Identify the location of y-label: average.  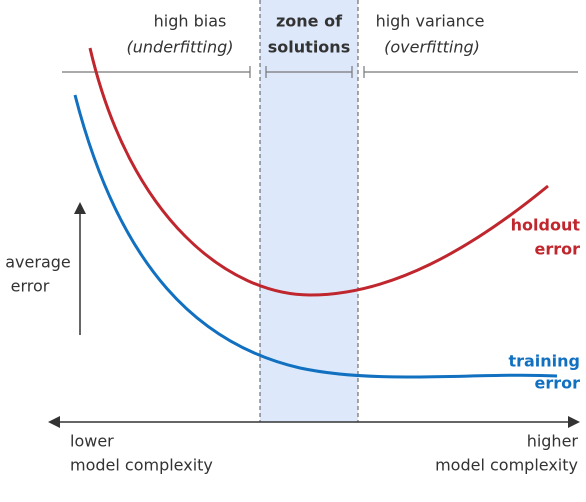
(38, 262).